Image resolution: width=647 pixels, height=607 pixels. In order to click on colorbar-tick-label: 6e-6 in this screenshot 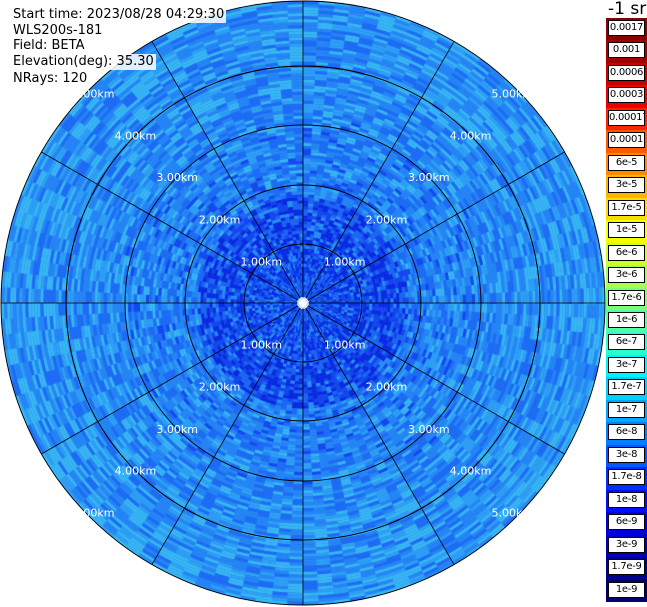, I will do `click(626, 252)`.